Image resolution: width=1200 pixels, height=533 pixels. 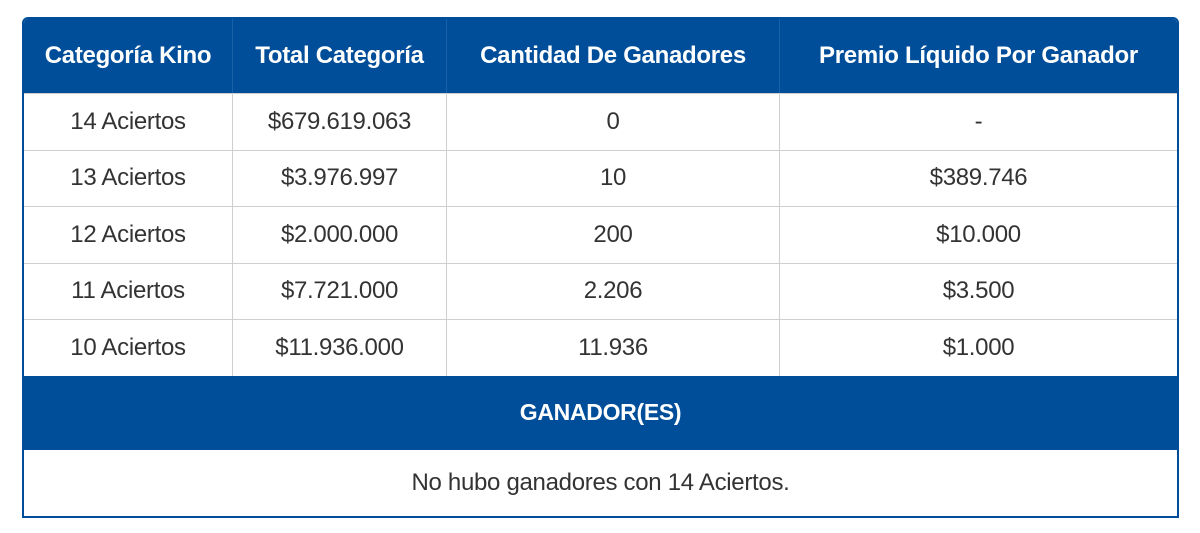 What do you see at coordinates (340, 235) in the screenshot?
I see `cell-total: $2.000.000` at bounding box center [340, 235].